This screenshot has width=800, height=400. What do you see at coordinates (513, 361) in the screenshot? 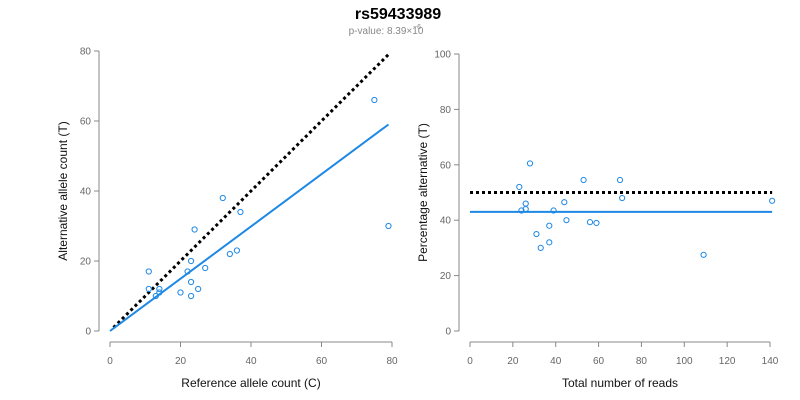
I see `right-x-tick-label: 20` at bounding box center [513, 361].